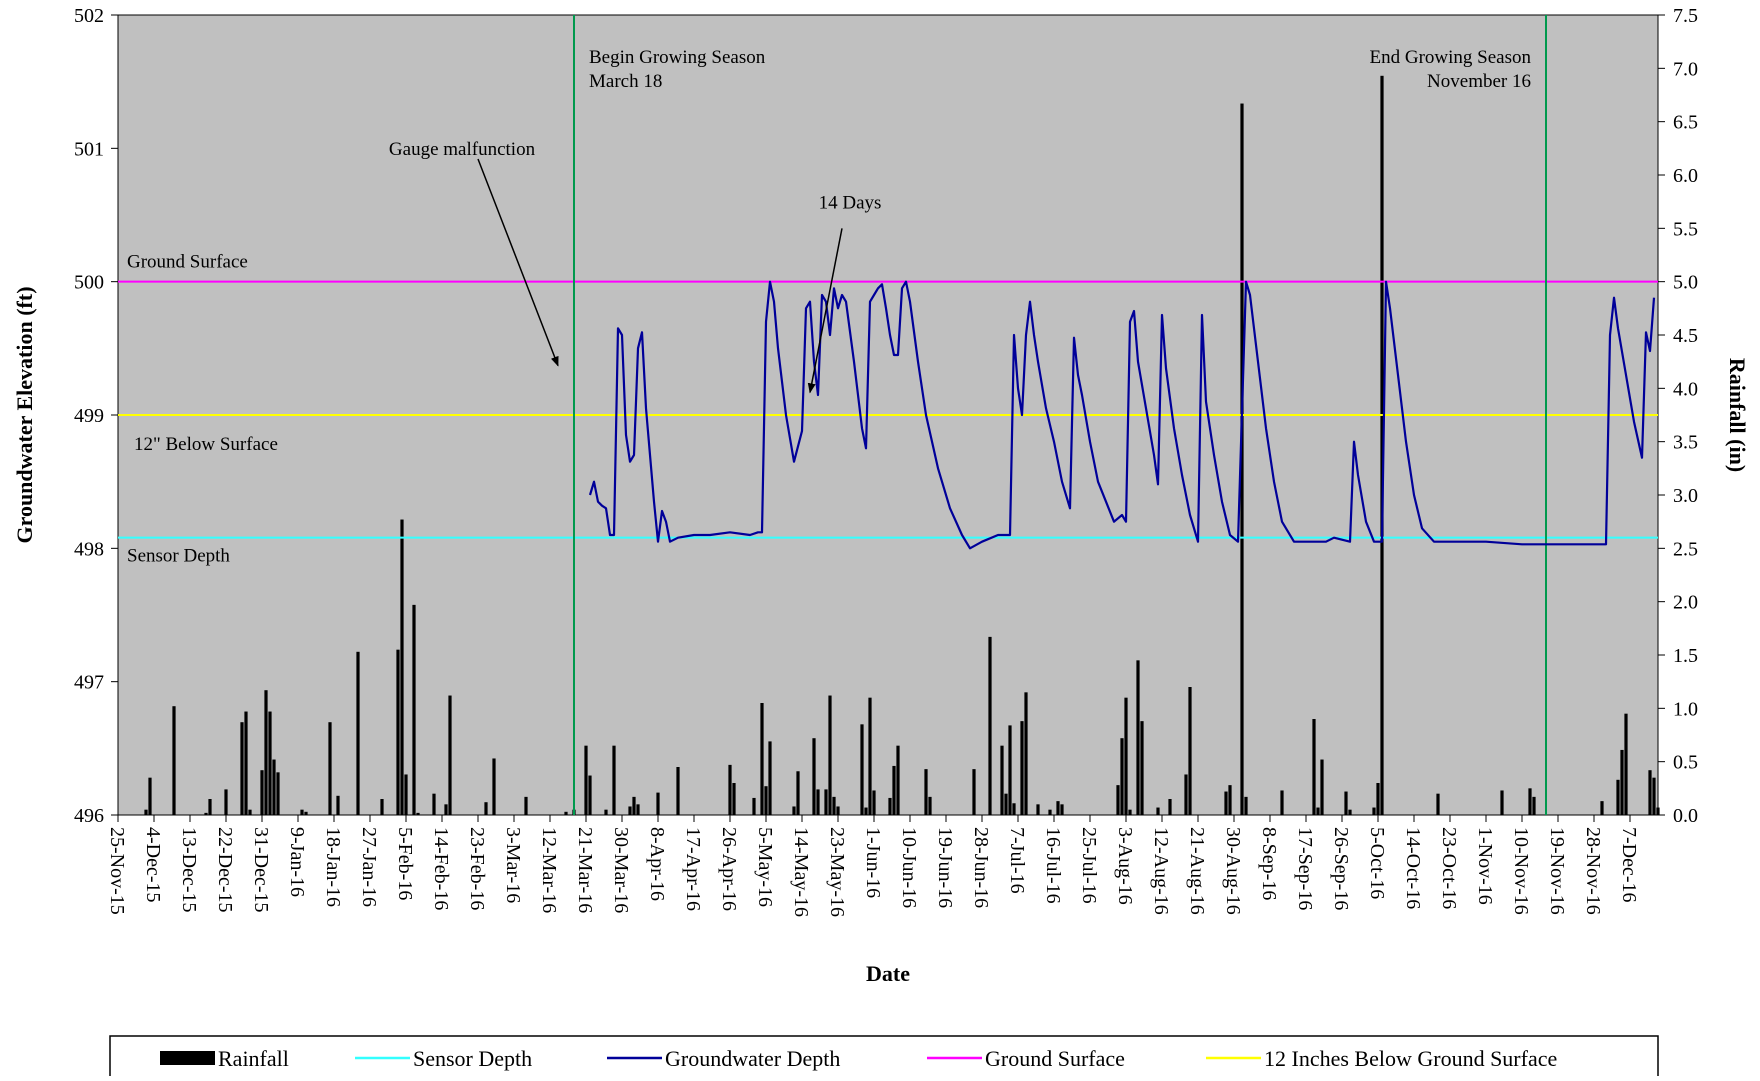 The width and height of the screenshot is (1760, 1081). Describe the element at coordinates (187, 262) in the screenshot. I see `reference-line-label: Ground Surface` at that location.